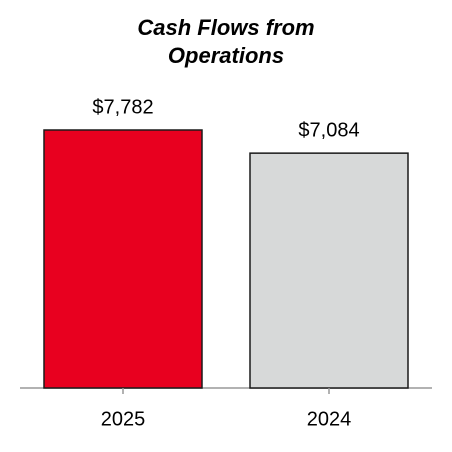 The image size is (452, 452). I want to click on x-tick-label: 2024, so click(329, 419).